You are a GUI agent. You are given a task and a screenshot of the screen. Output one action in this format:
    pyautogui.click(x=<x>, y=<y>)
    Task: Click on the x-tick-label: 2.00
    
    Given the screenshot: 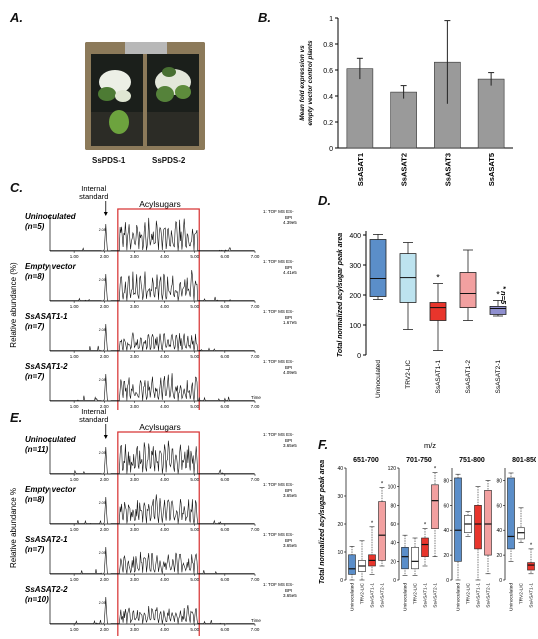 What is the action you would take?
    pyautogui.click(x=104, y=629)
    